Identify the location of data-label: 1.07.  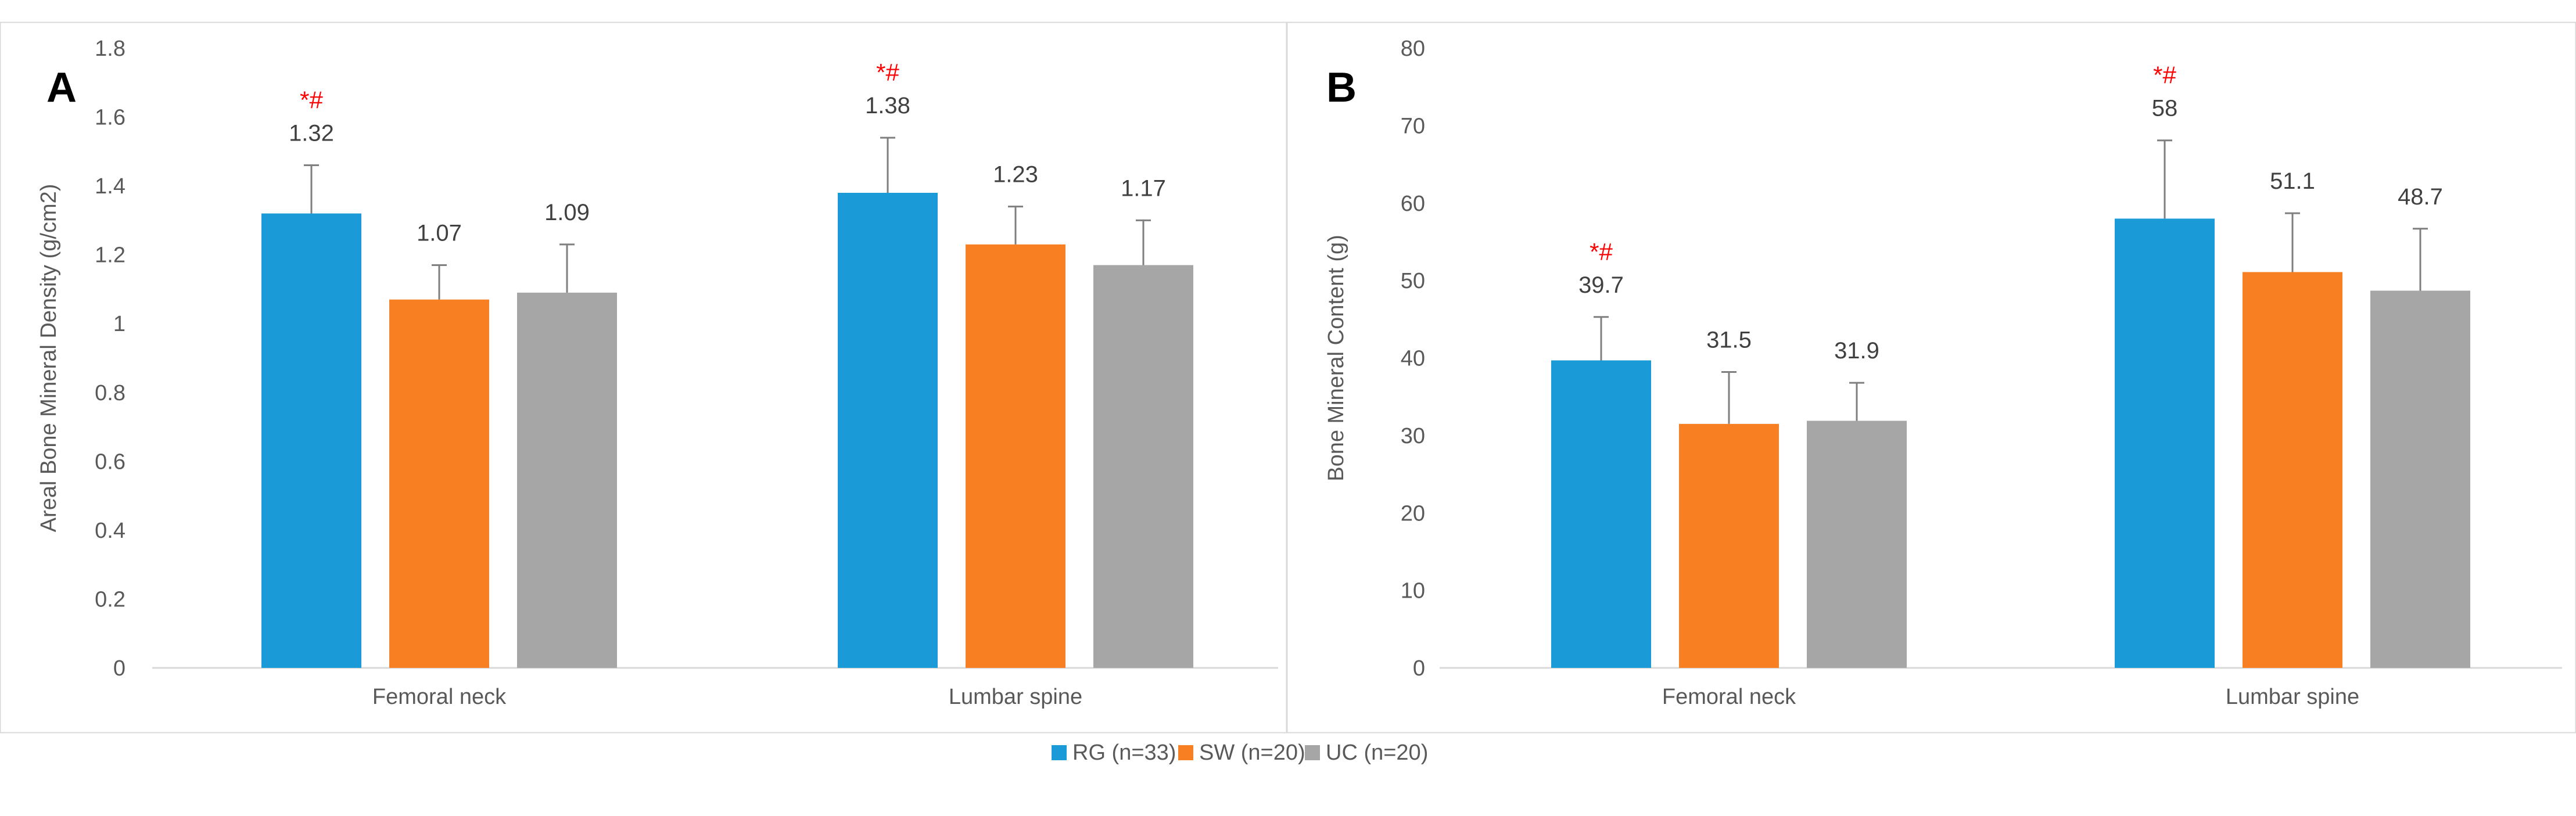
(439, 233).